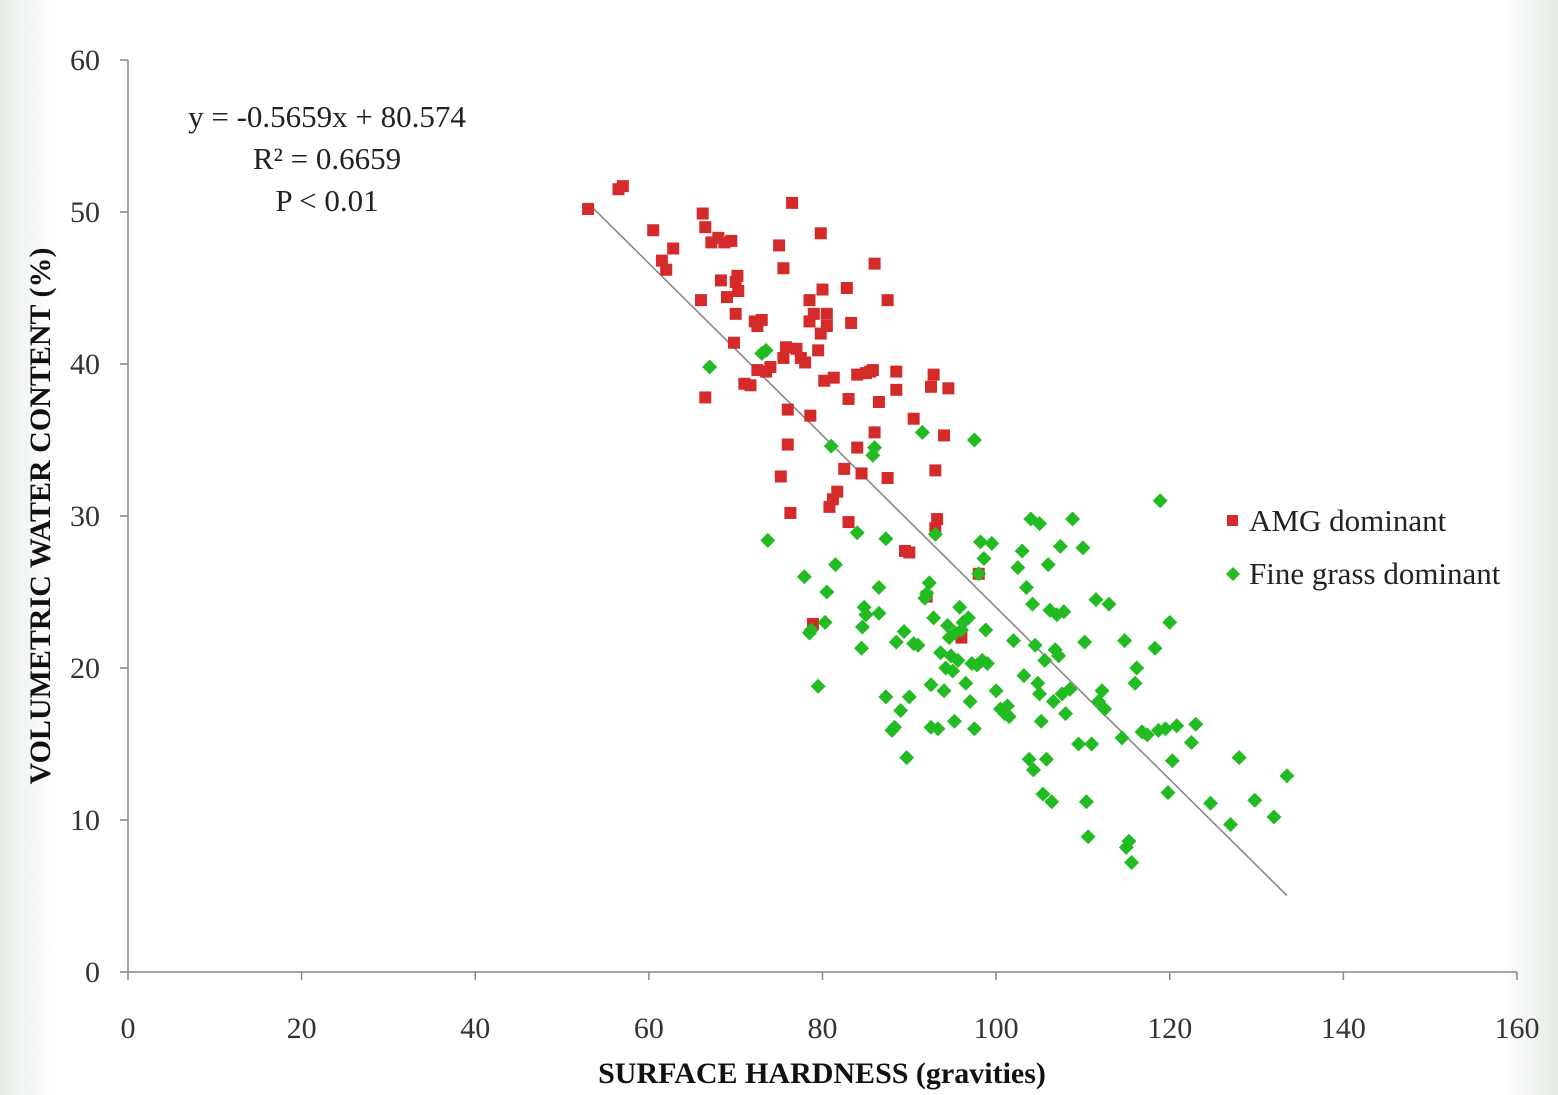 Image resolution: width=1558 pixels, height=1095 pixels. What do you see at coordinates (128, 1028) in the screenshot?
I see `x-tick-label: 0` at bounding box center [128, 1028].